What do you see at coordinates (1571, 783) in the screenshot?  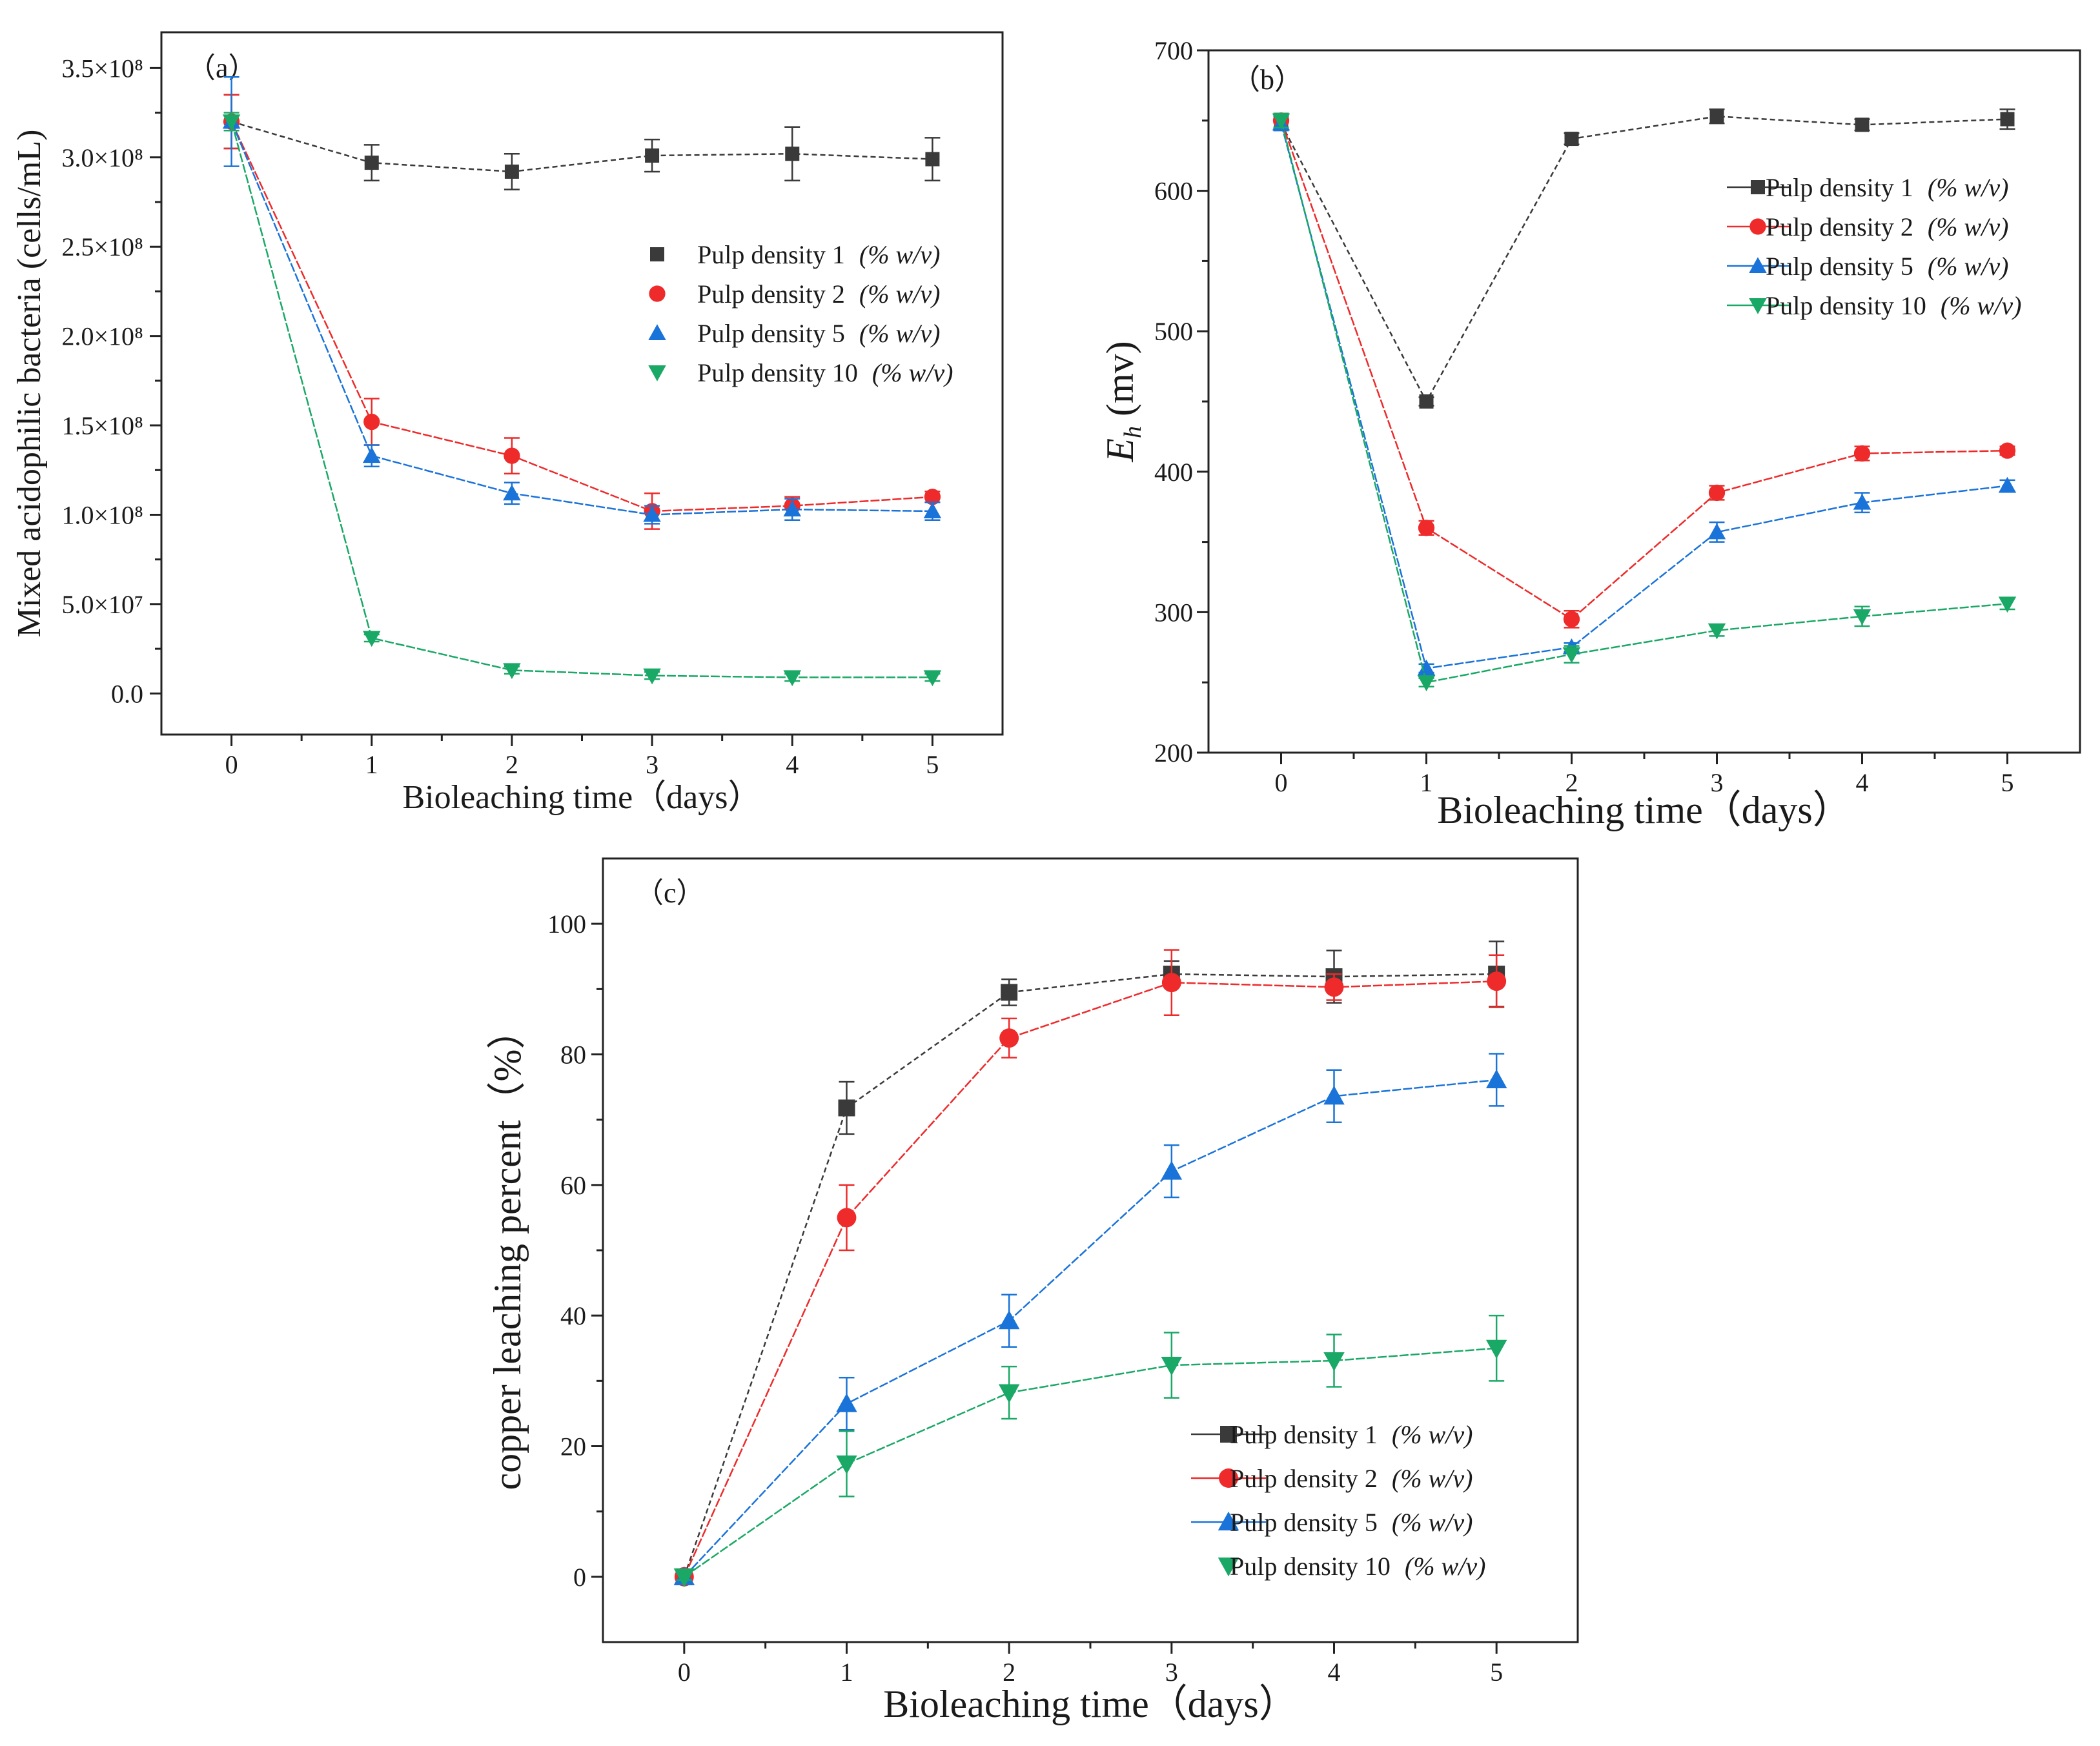 I see `x-tick-label: 2` at bounding box center [1571, 783].